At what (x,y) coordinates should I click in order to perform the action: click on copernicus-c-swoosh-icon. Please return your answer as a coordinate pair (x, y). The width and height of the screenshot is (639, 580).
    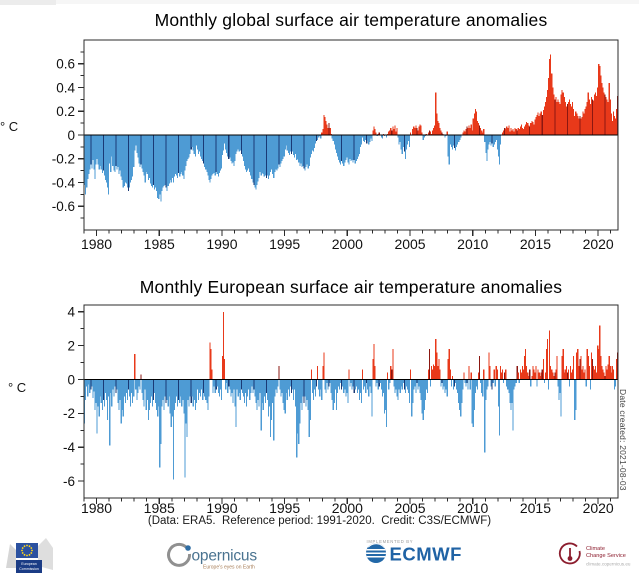
    Looking at the image, I should click on (179, 554).